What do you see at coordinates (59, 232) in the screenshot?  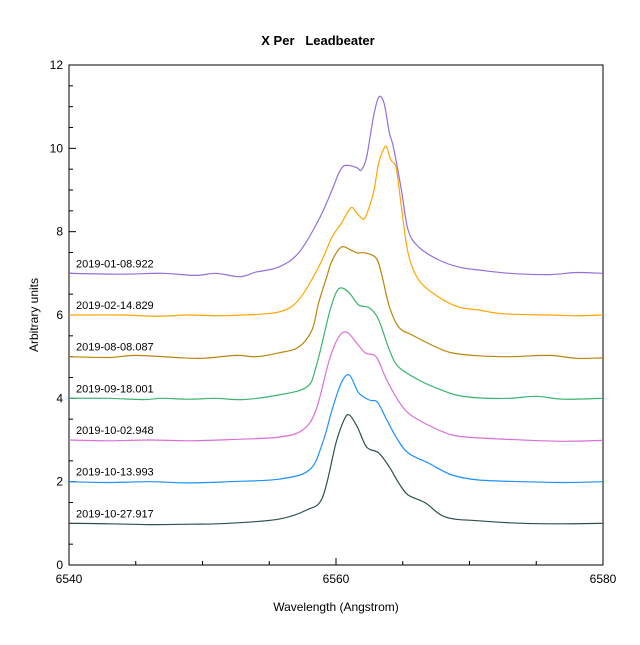 I see `y-tick-label: 8` at bounding box center [59, 232].